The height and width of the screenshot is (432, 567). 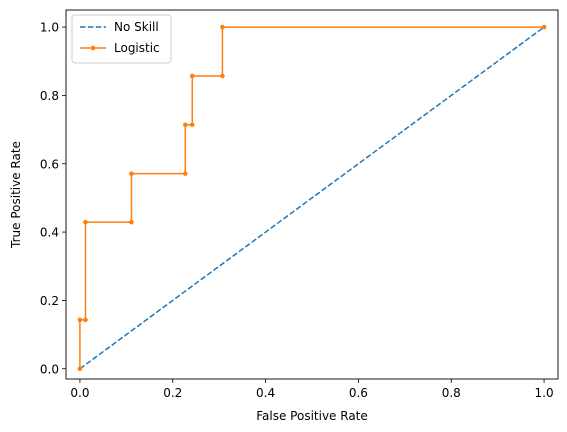 What do you see at coordinates (265, 393) in the screenshot?
I see `x-tick-label: 0.4` at bounding box center [265, 393].